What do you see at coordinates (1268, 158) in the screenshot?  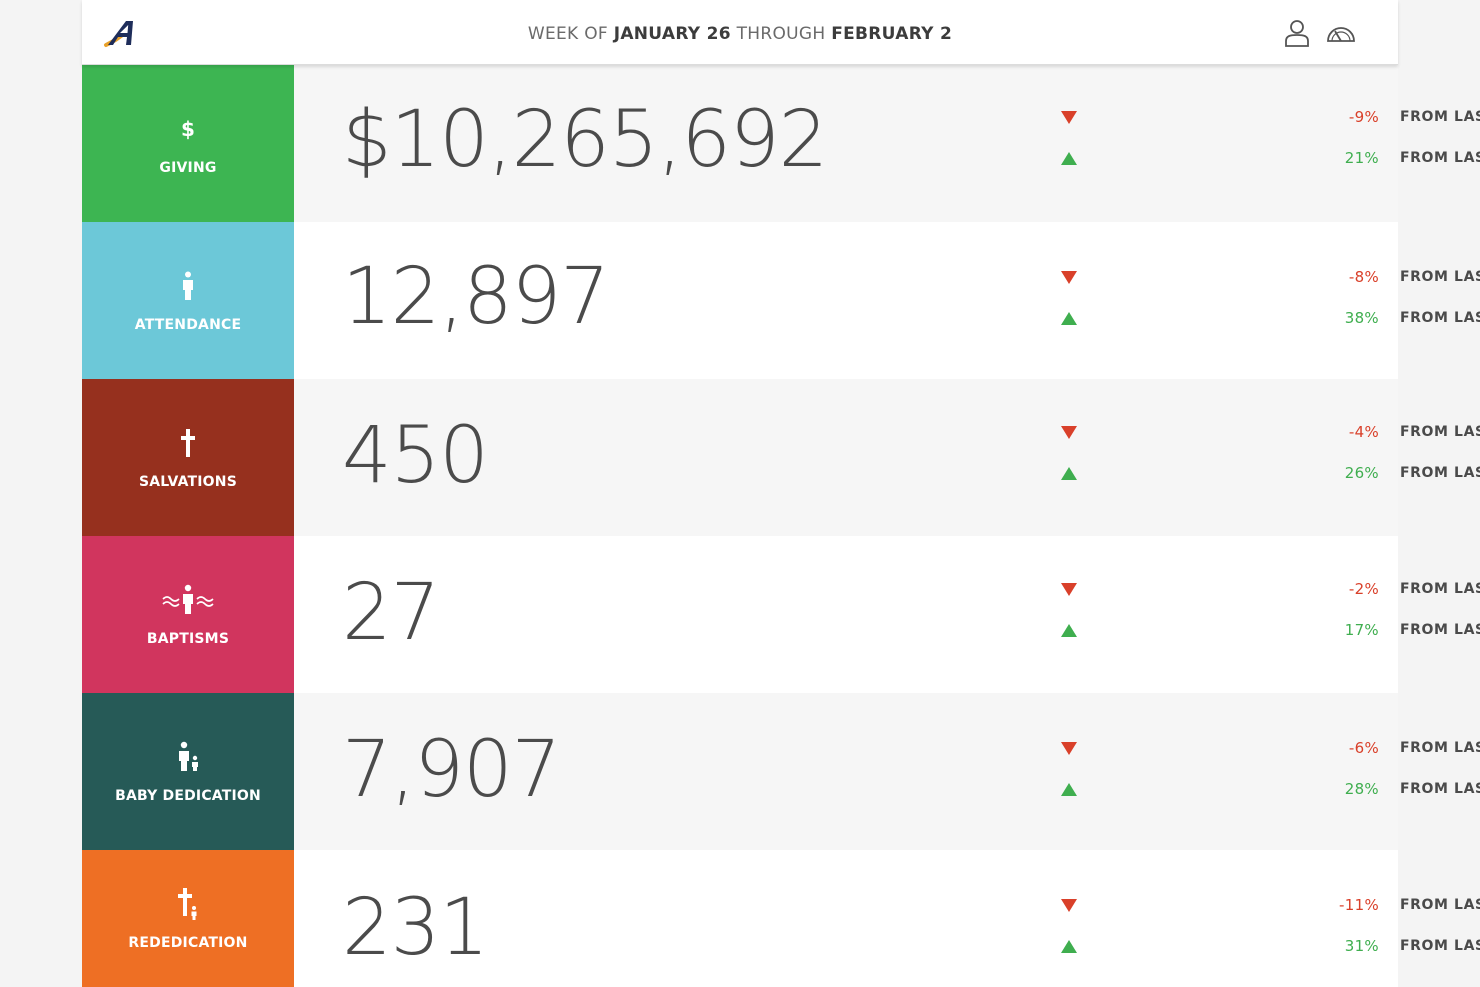 I see `year-change-stat: 21% FROM LAST YEAR` at bounding box center [1268, 158].